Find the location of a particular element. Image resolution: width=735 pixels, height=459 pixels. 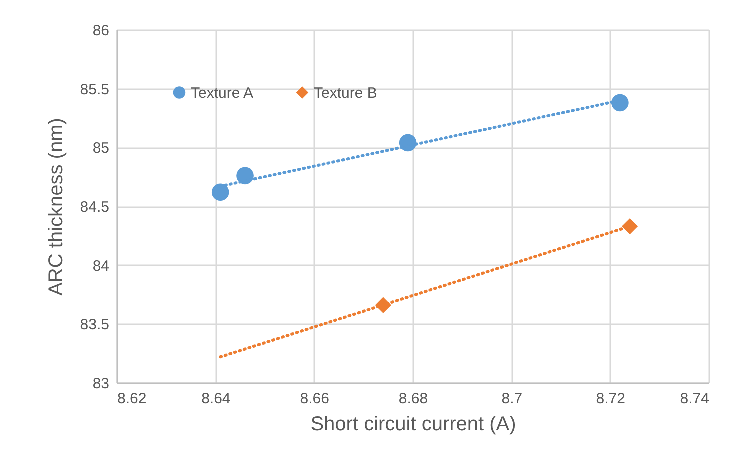

y-tick-label: 84.5 is located at coordinates (95, 207).